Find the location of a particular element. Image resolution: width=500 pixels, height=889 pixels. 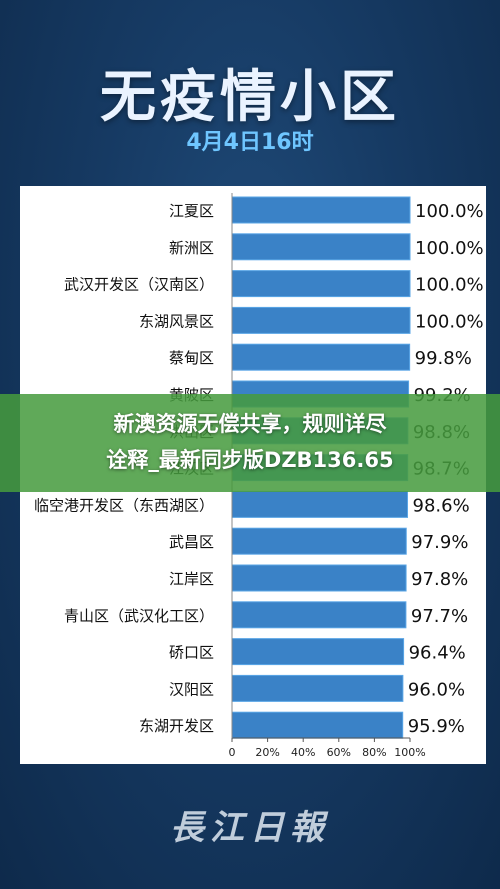

value-label-1: 100.0% is located at coordinates (449, 211).